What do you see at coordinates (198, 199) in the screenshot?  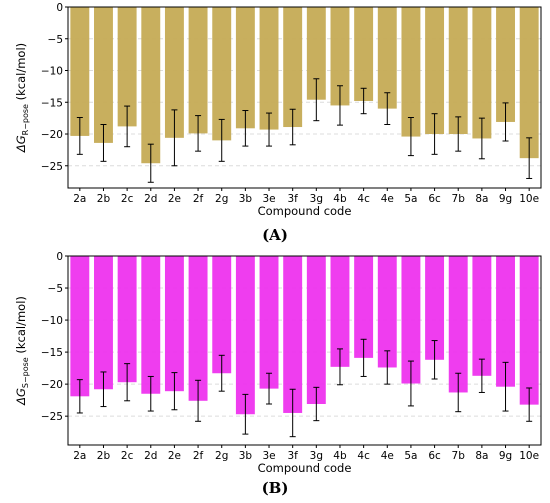 I see `x-tick-label: 2f` at bounding box center [198, 199].